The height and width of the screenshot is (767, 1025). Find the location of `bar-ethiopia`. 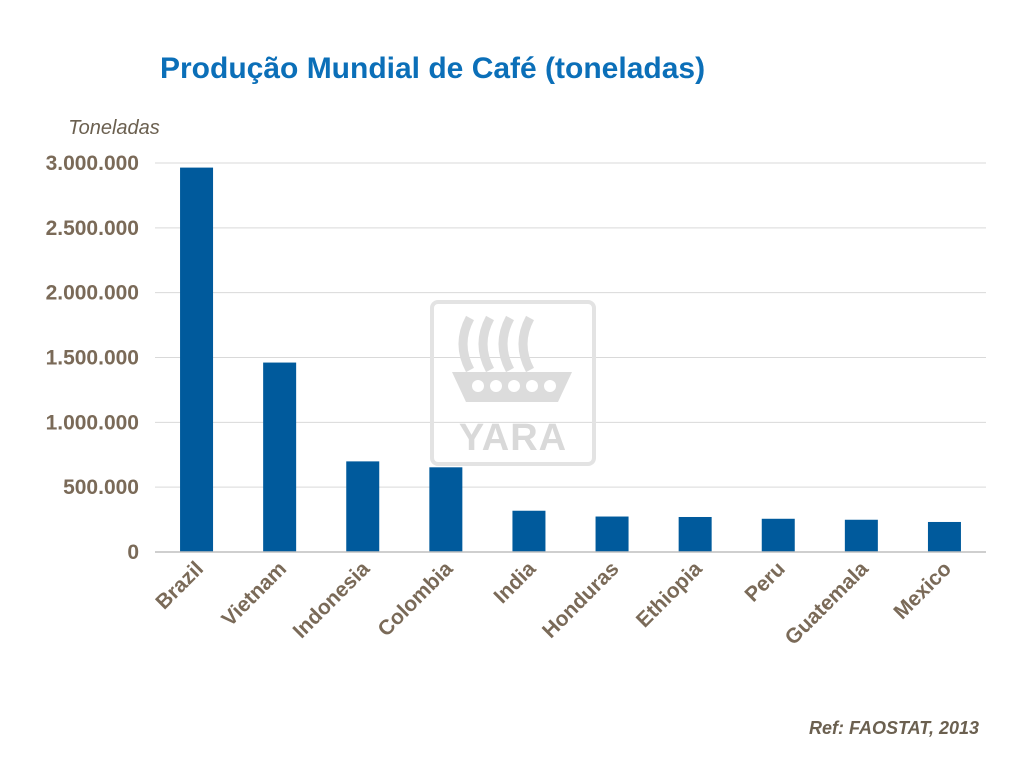

bar-ethiopia is located at coordinates (695, 534).